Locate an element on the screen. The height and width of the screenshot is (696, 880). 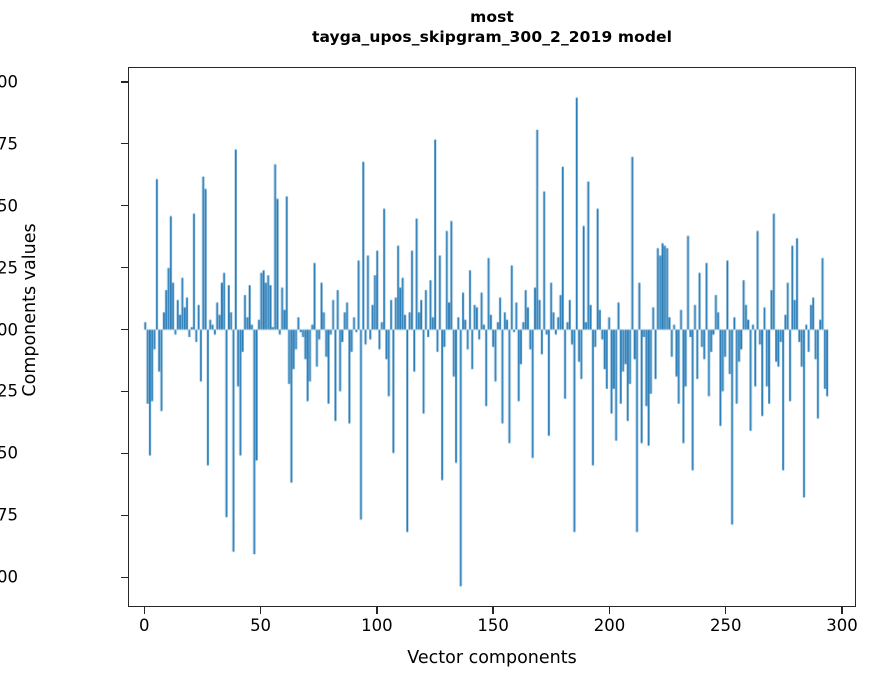
chart-title-line-2: tayga_upos_skipgram_300_2_2019 model is located at coordinates (492, 36).